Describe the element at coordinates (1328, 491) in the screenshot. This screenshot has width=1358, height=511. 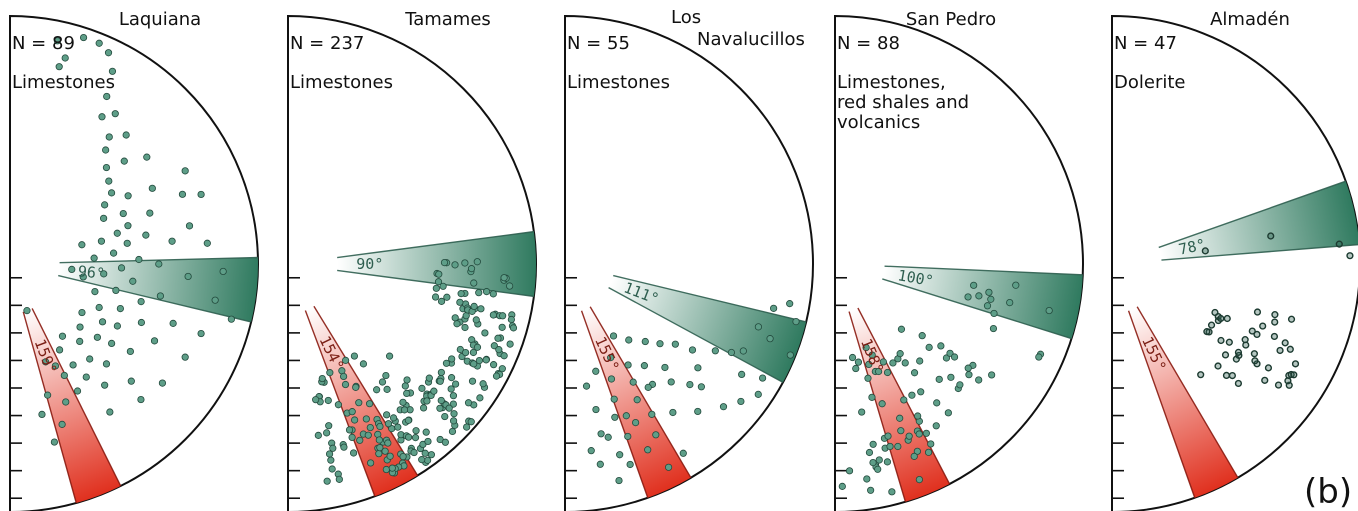
I see `figure-label: (b)` at that location.